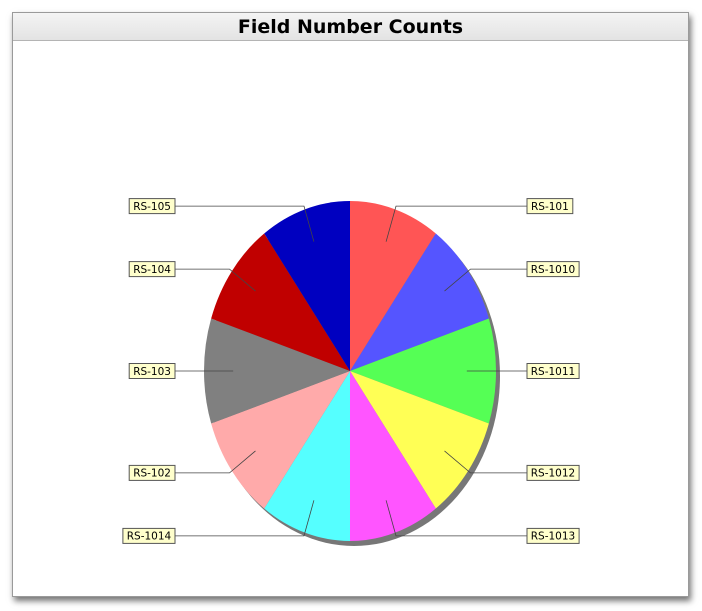  I want to click on slice-label: RS-104, so click(152, 270).